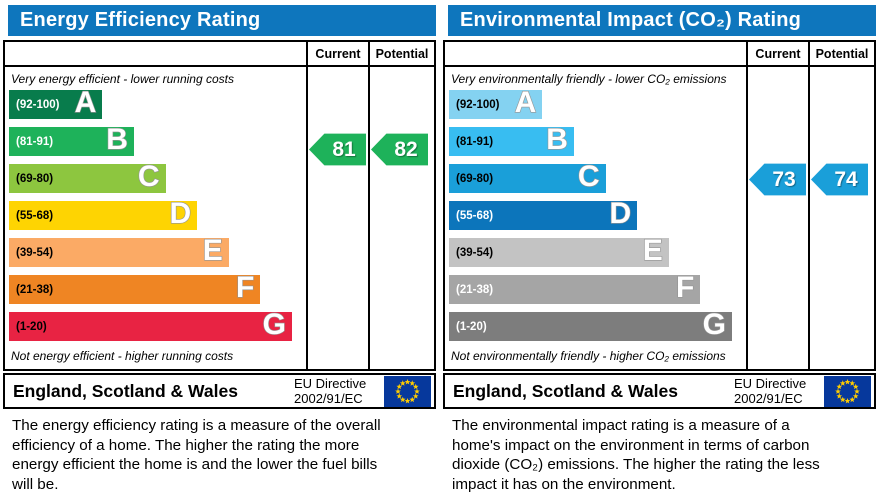 The image size is (880, 494). I want to click on environment-band-c: (69-80) C, so click(527, 176).